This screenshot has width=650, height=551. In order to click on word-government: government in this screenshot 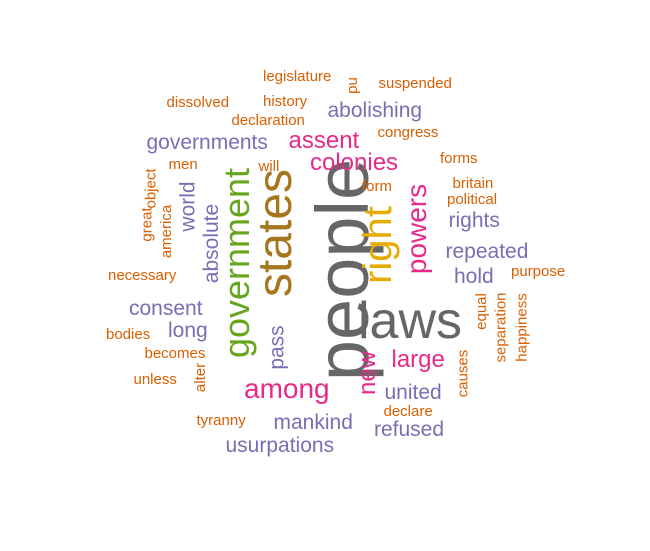, I will do `click(237, 263)`.